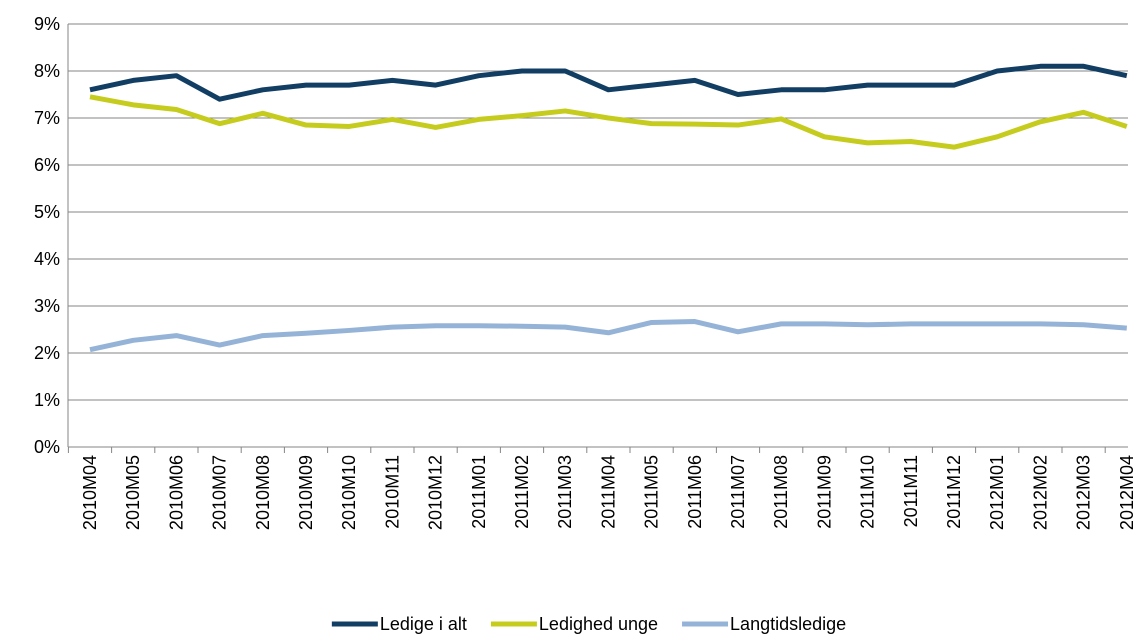  Describe the element at coordinates (788, 624) in the screenshot. I see `legend-label: Langtidsledige` at that location.